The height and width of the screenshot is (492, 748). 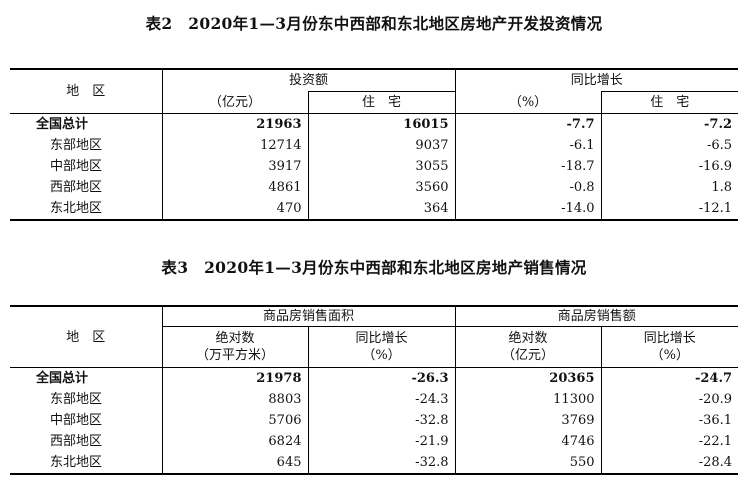 What do you see at coordinates (669, 463) in the screenshot?
I see `t3-row-amount-yoy: -28.4` at bounding box center [669, 463].